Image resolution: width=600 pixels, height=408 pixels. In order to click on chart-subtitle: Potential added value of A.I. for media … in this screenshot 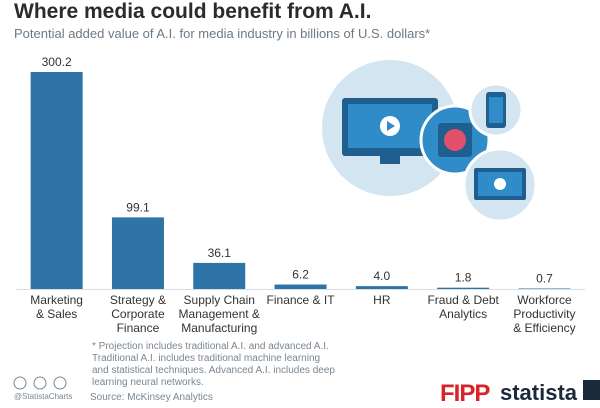, I will do `click(222, 33)`.